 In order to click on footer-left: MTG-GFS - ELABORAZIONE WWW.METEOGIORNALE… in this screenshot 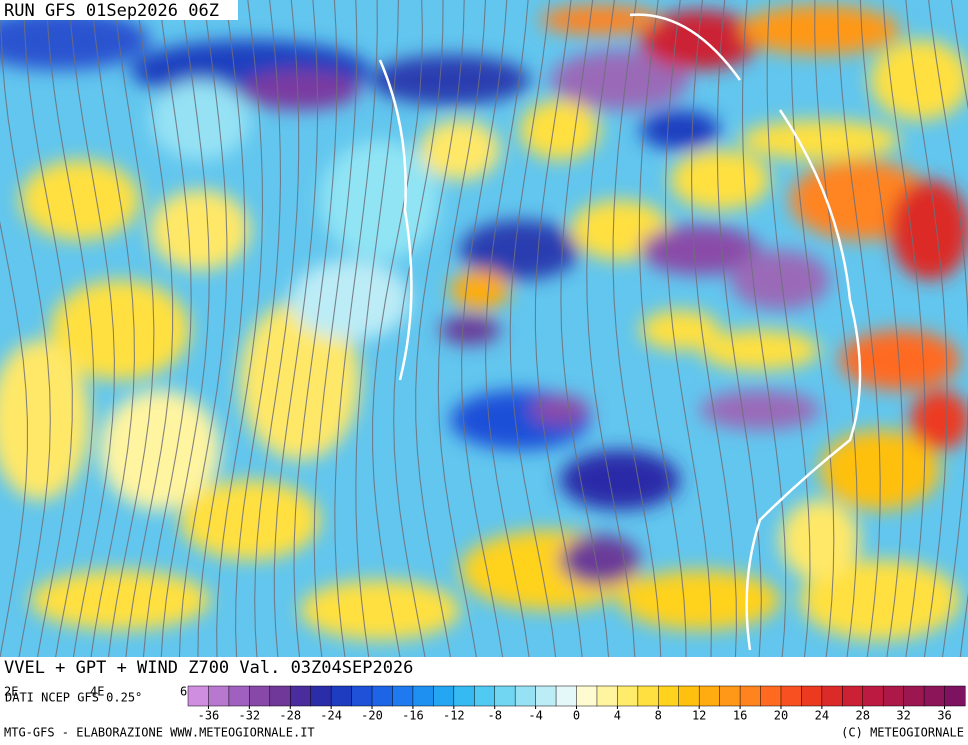, I will do `click(159, 733)`.